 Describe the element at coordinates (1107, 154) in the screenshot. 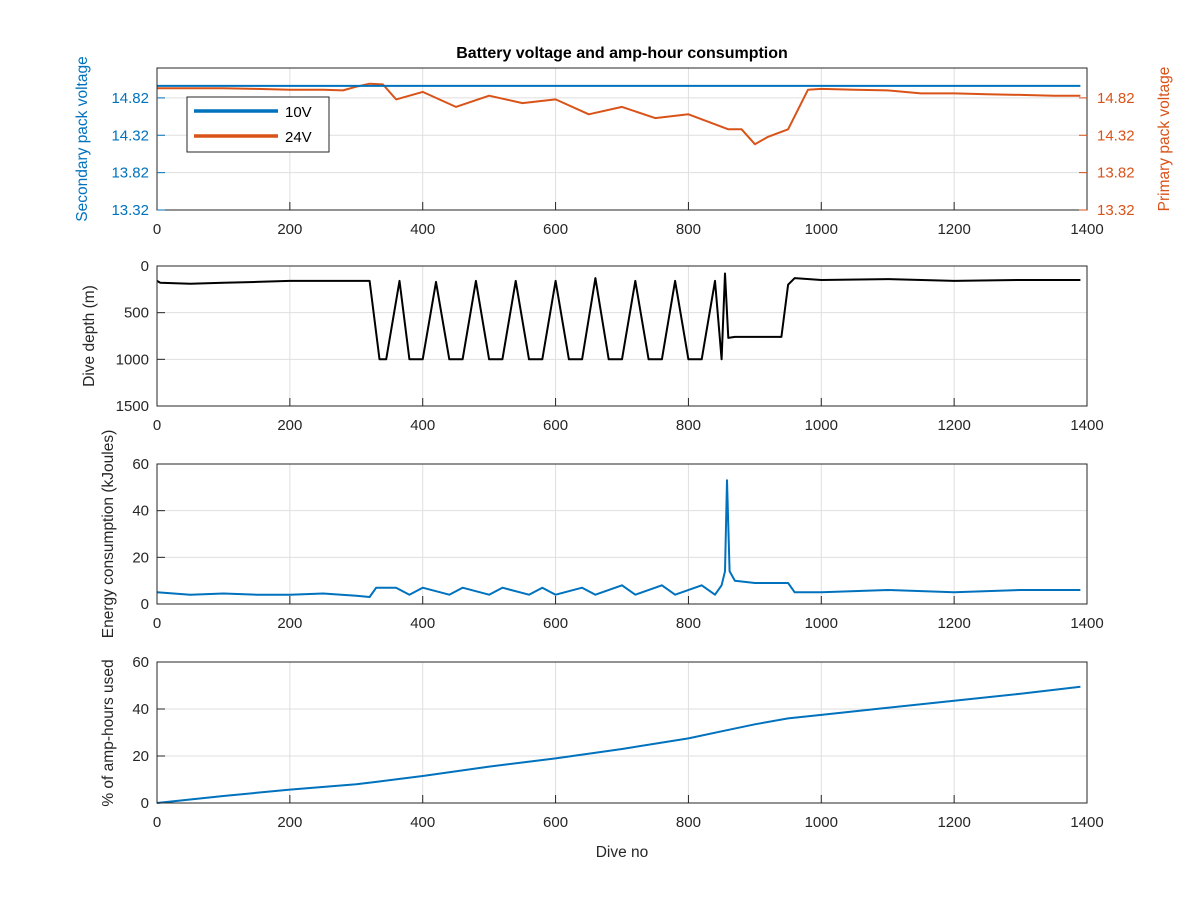

I see `voltage-y-ticks-right: 13.32 13.82 14.32 14.82` at that location.